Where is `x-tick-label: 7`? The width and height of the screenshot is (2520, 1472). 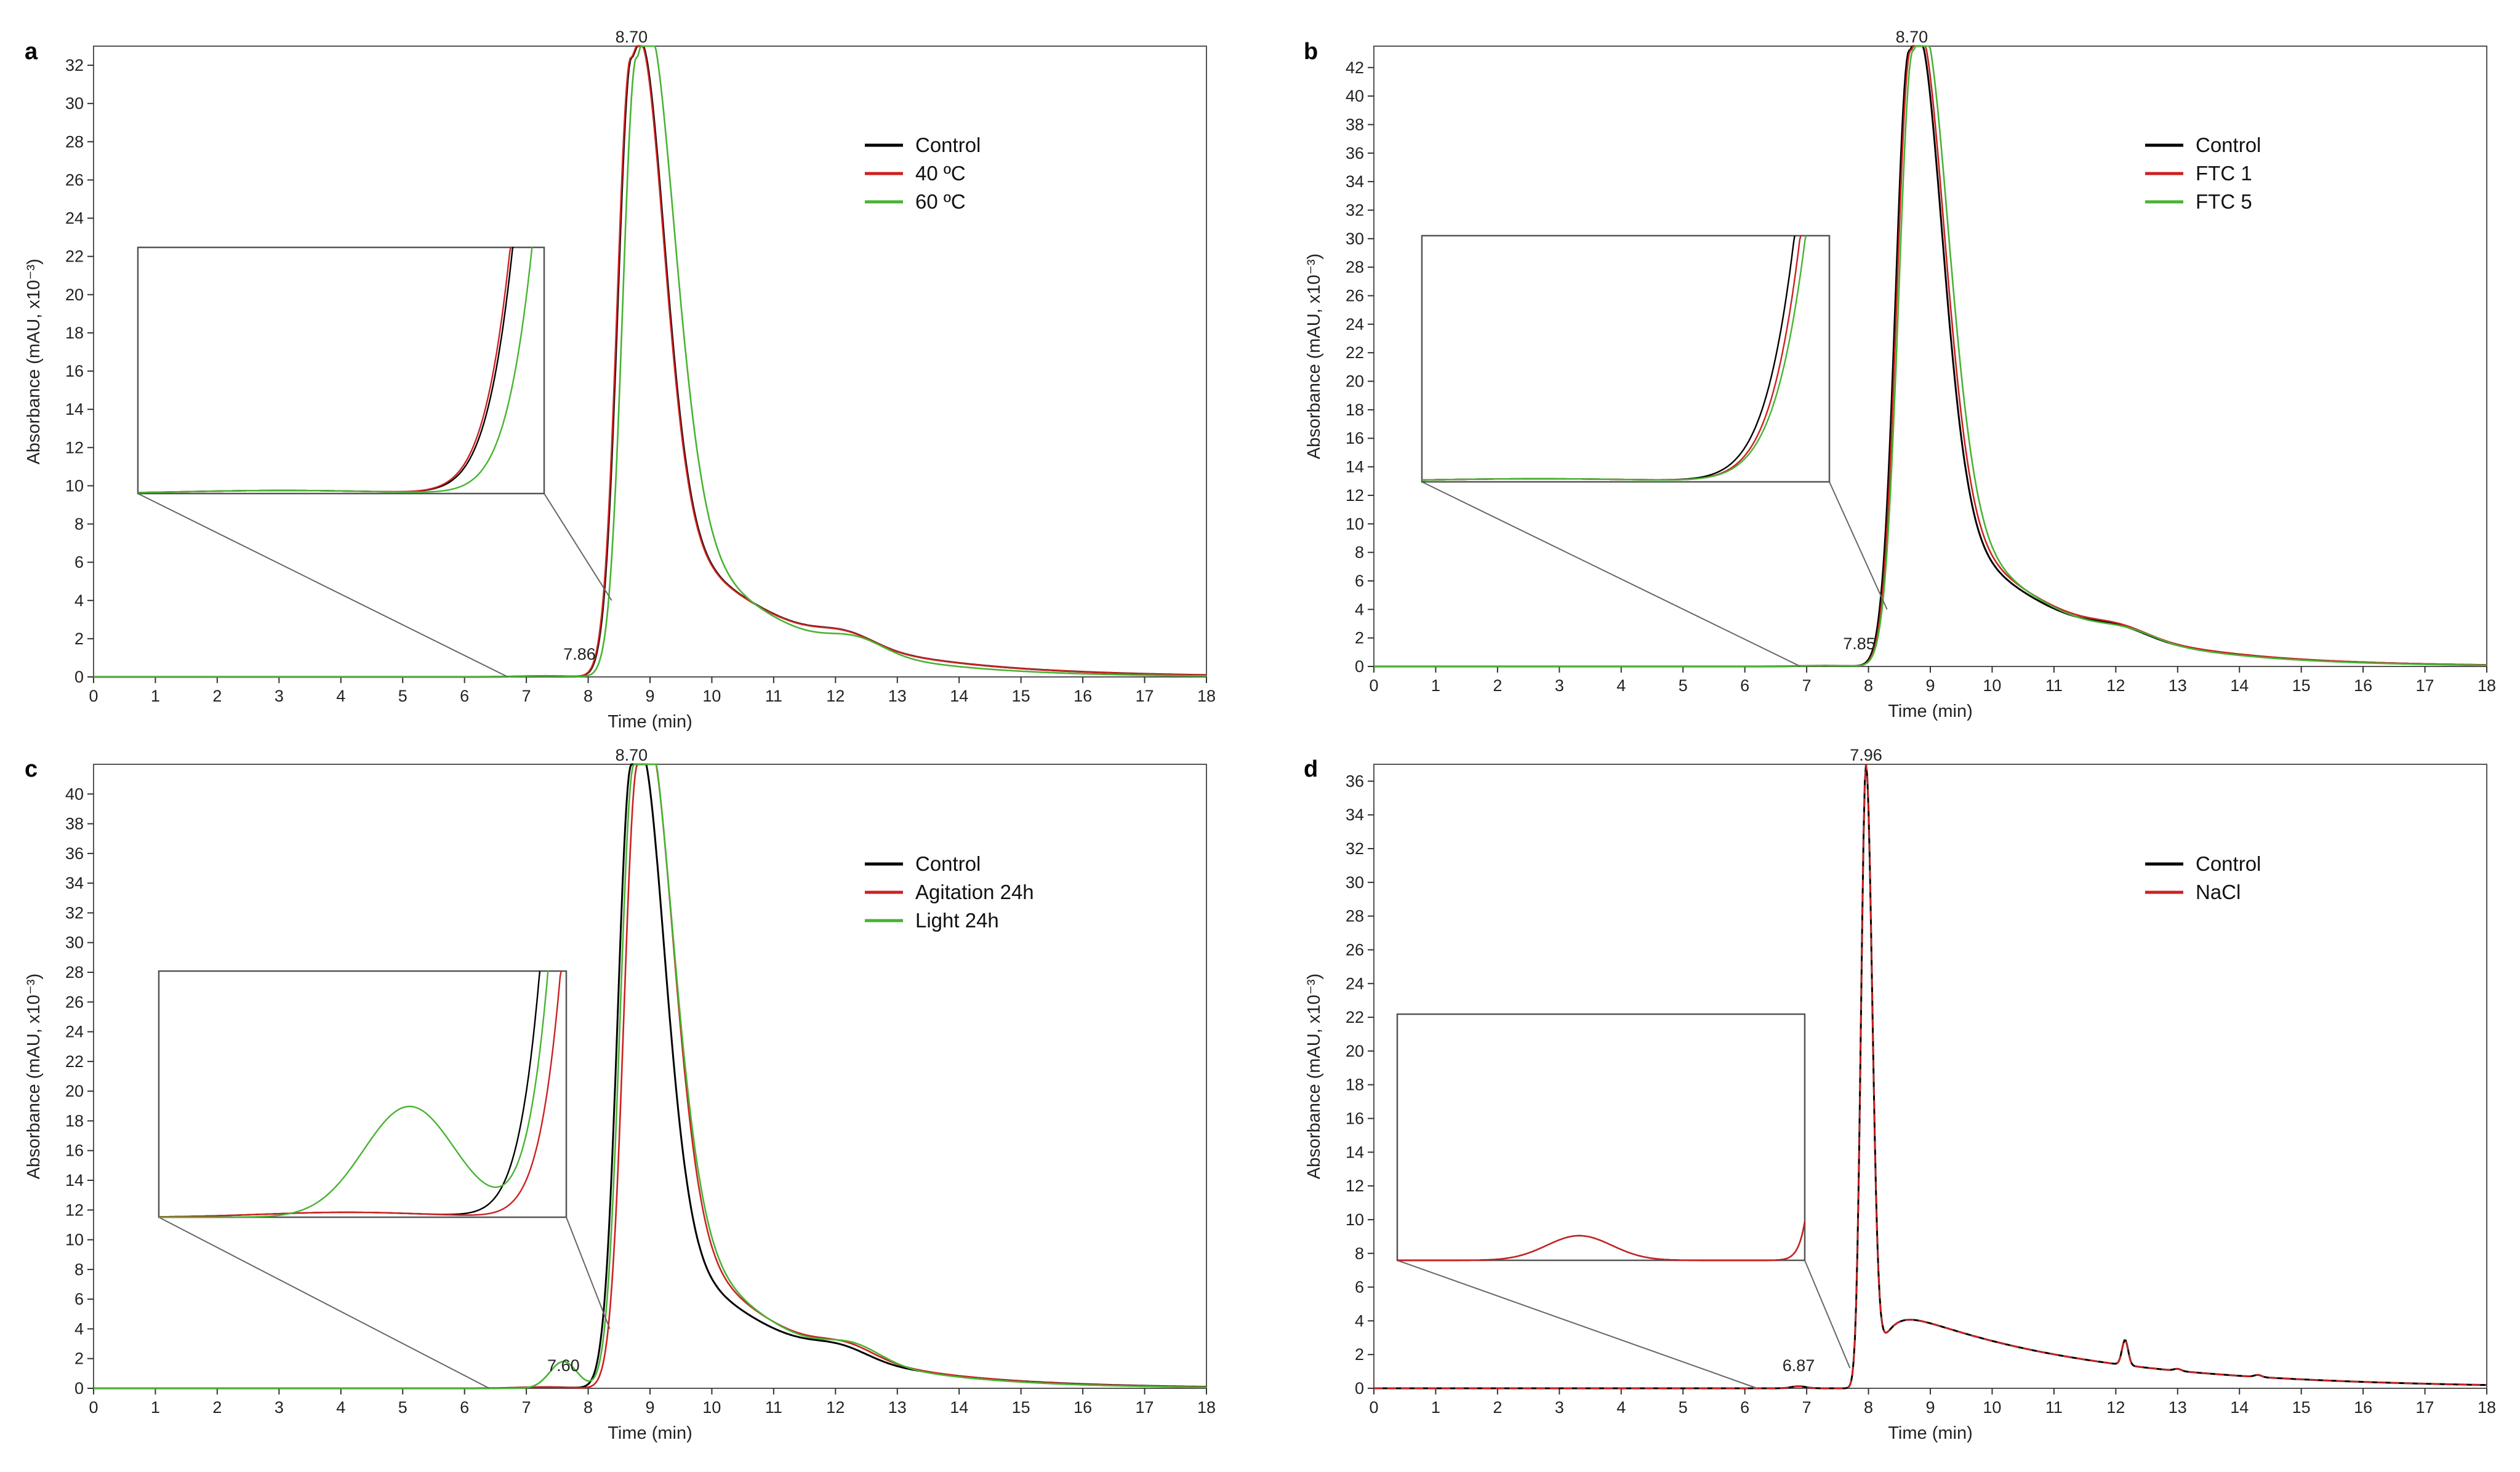
x-tick-label: 7 is located at coordinates (1807, 685).